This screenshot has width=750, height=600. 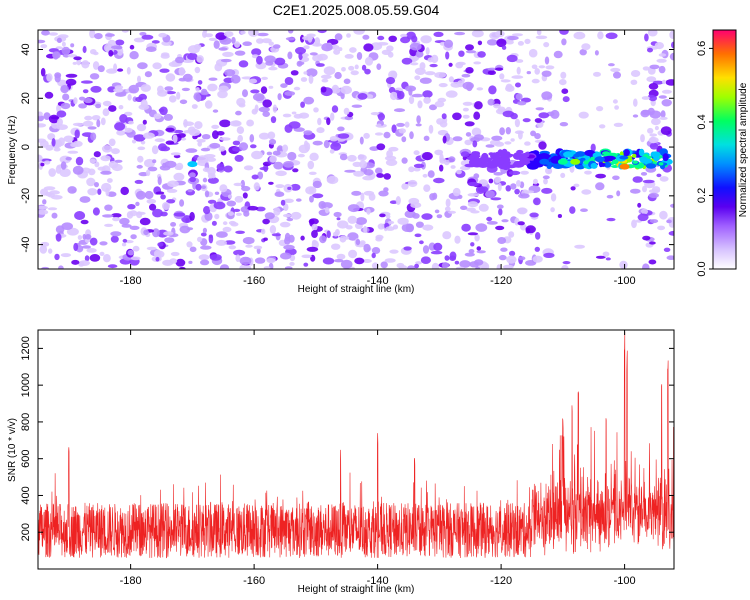 What do you see at coordinates (26, 196) in the screenshot?
I see `y-tick-label: -20` at bounding box center [26, 196].